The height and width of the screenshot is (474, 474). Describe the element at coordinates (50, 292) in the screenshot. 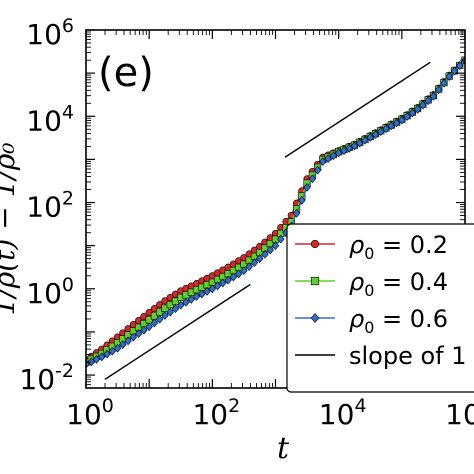

I see `y-tick-label: 10⁰` at that location.